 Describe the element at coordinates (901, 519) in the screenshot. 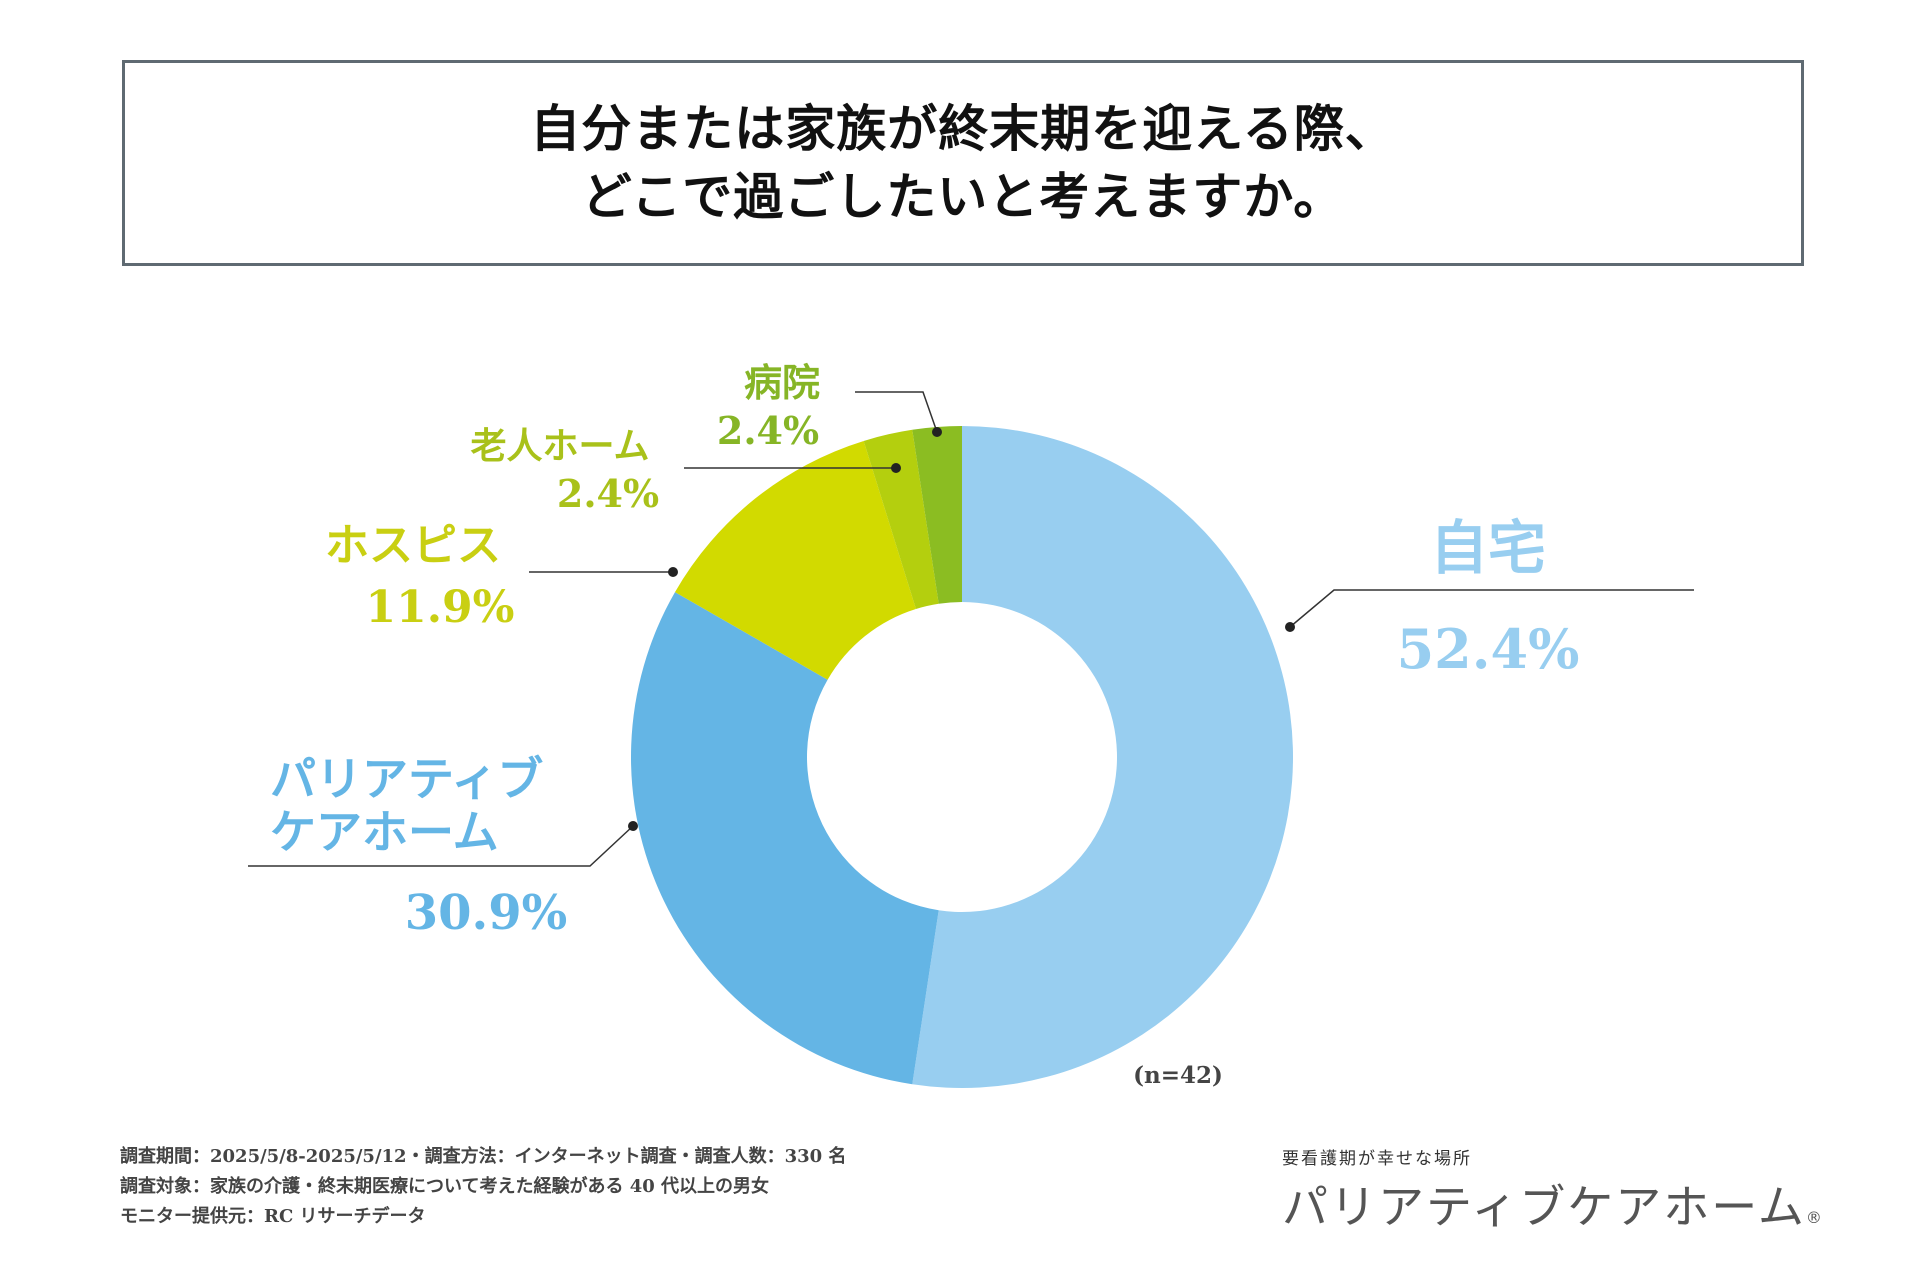

I see `slice-nursing-home` at that location.